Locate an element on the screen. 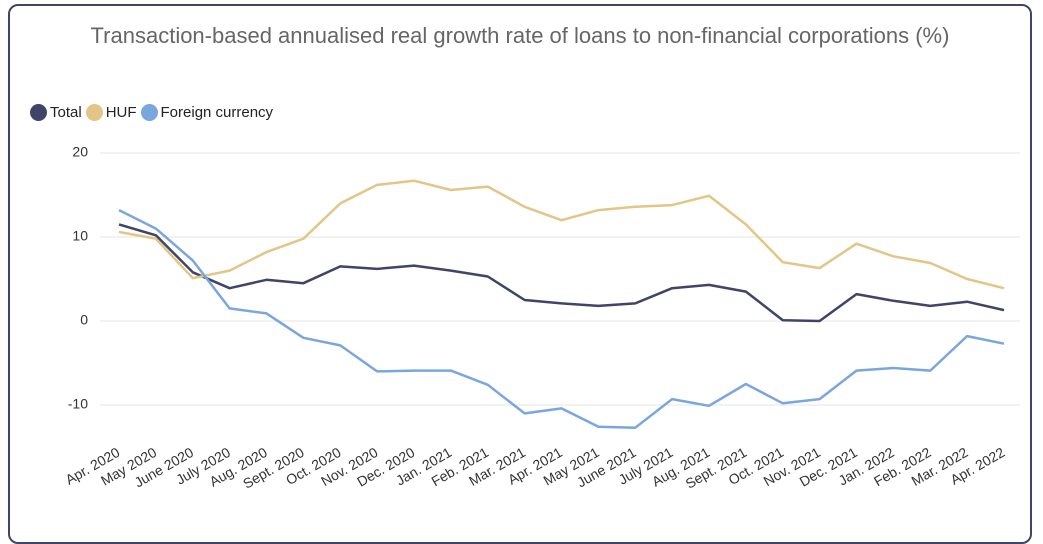  y-tick-label: -10 is located at coordinates (78, 404).